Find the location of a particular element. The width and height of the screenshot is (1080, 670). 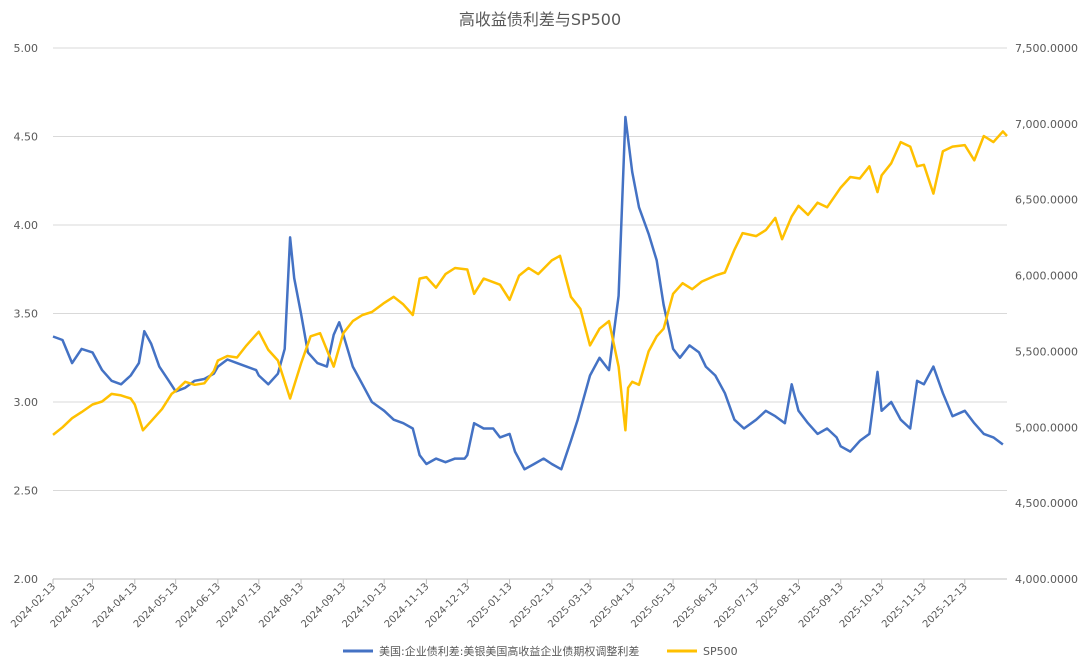

y-right-tick-label: 7,500.0000 is located at coordinates (1046, 48).